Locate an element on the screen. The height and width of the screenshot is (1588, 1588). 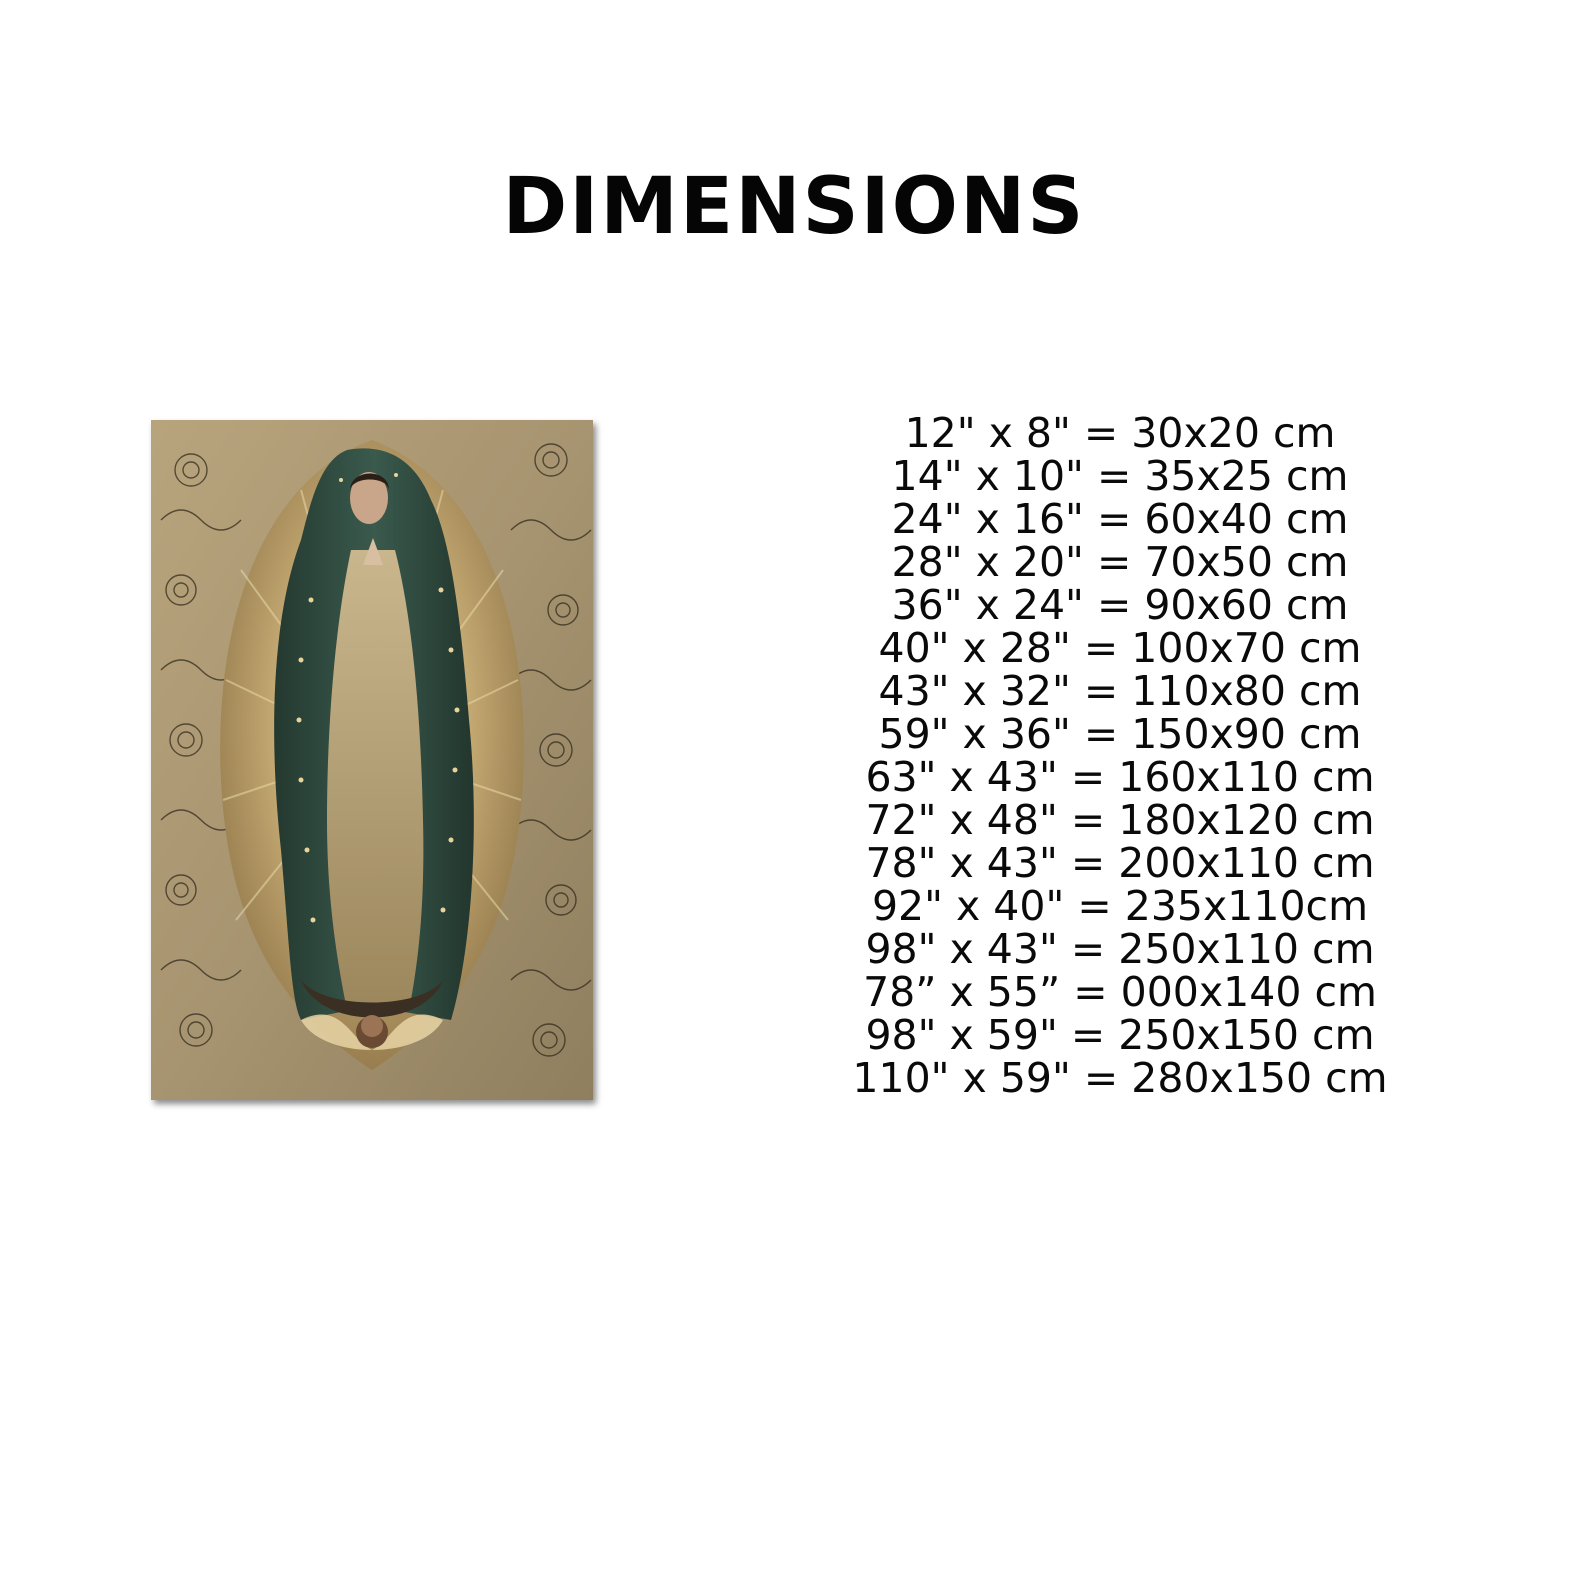
size-row: 12" x 8" = 30x20 cm is located at coordinates (1120, 433).